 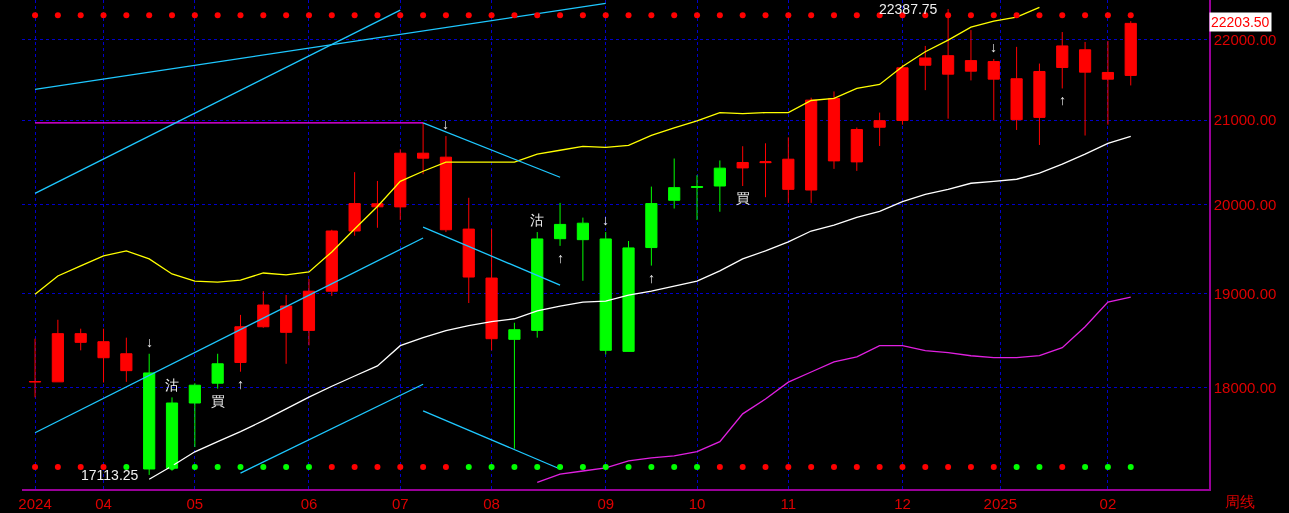 I want to click on text: 周线, so click(x=1240, y=501).